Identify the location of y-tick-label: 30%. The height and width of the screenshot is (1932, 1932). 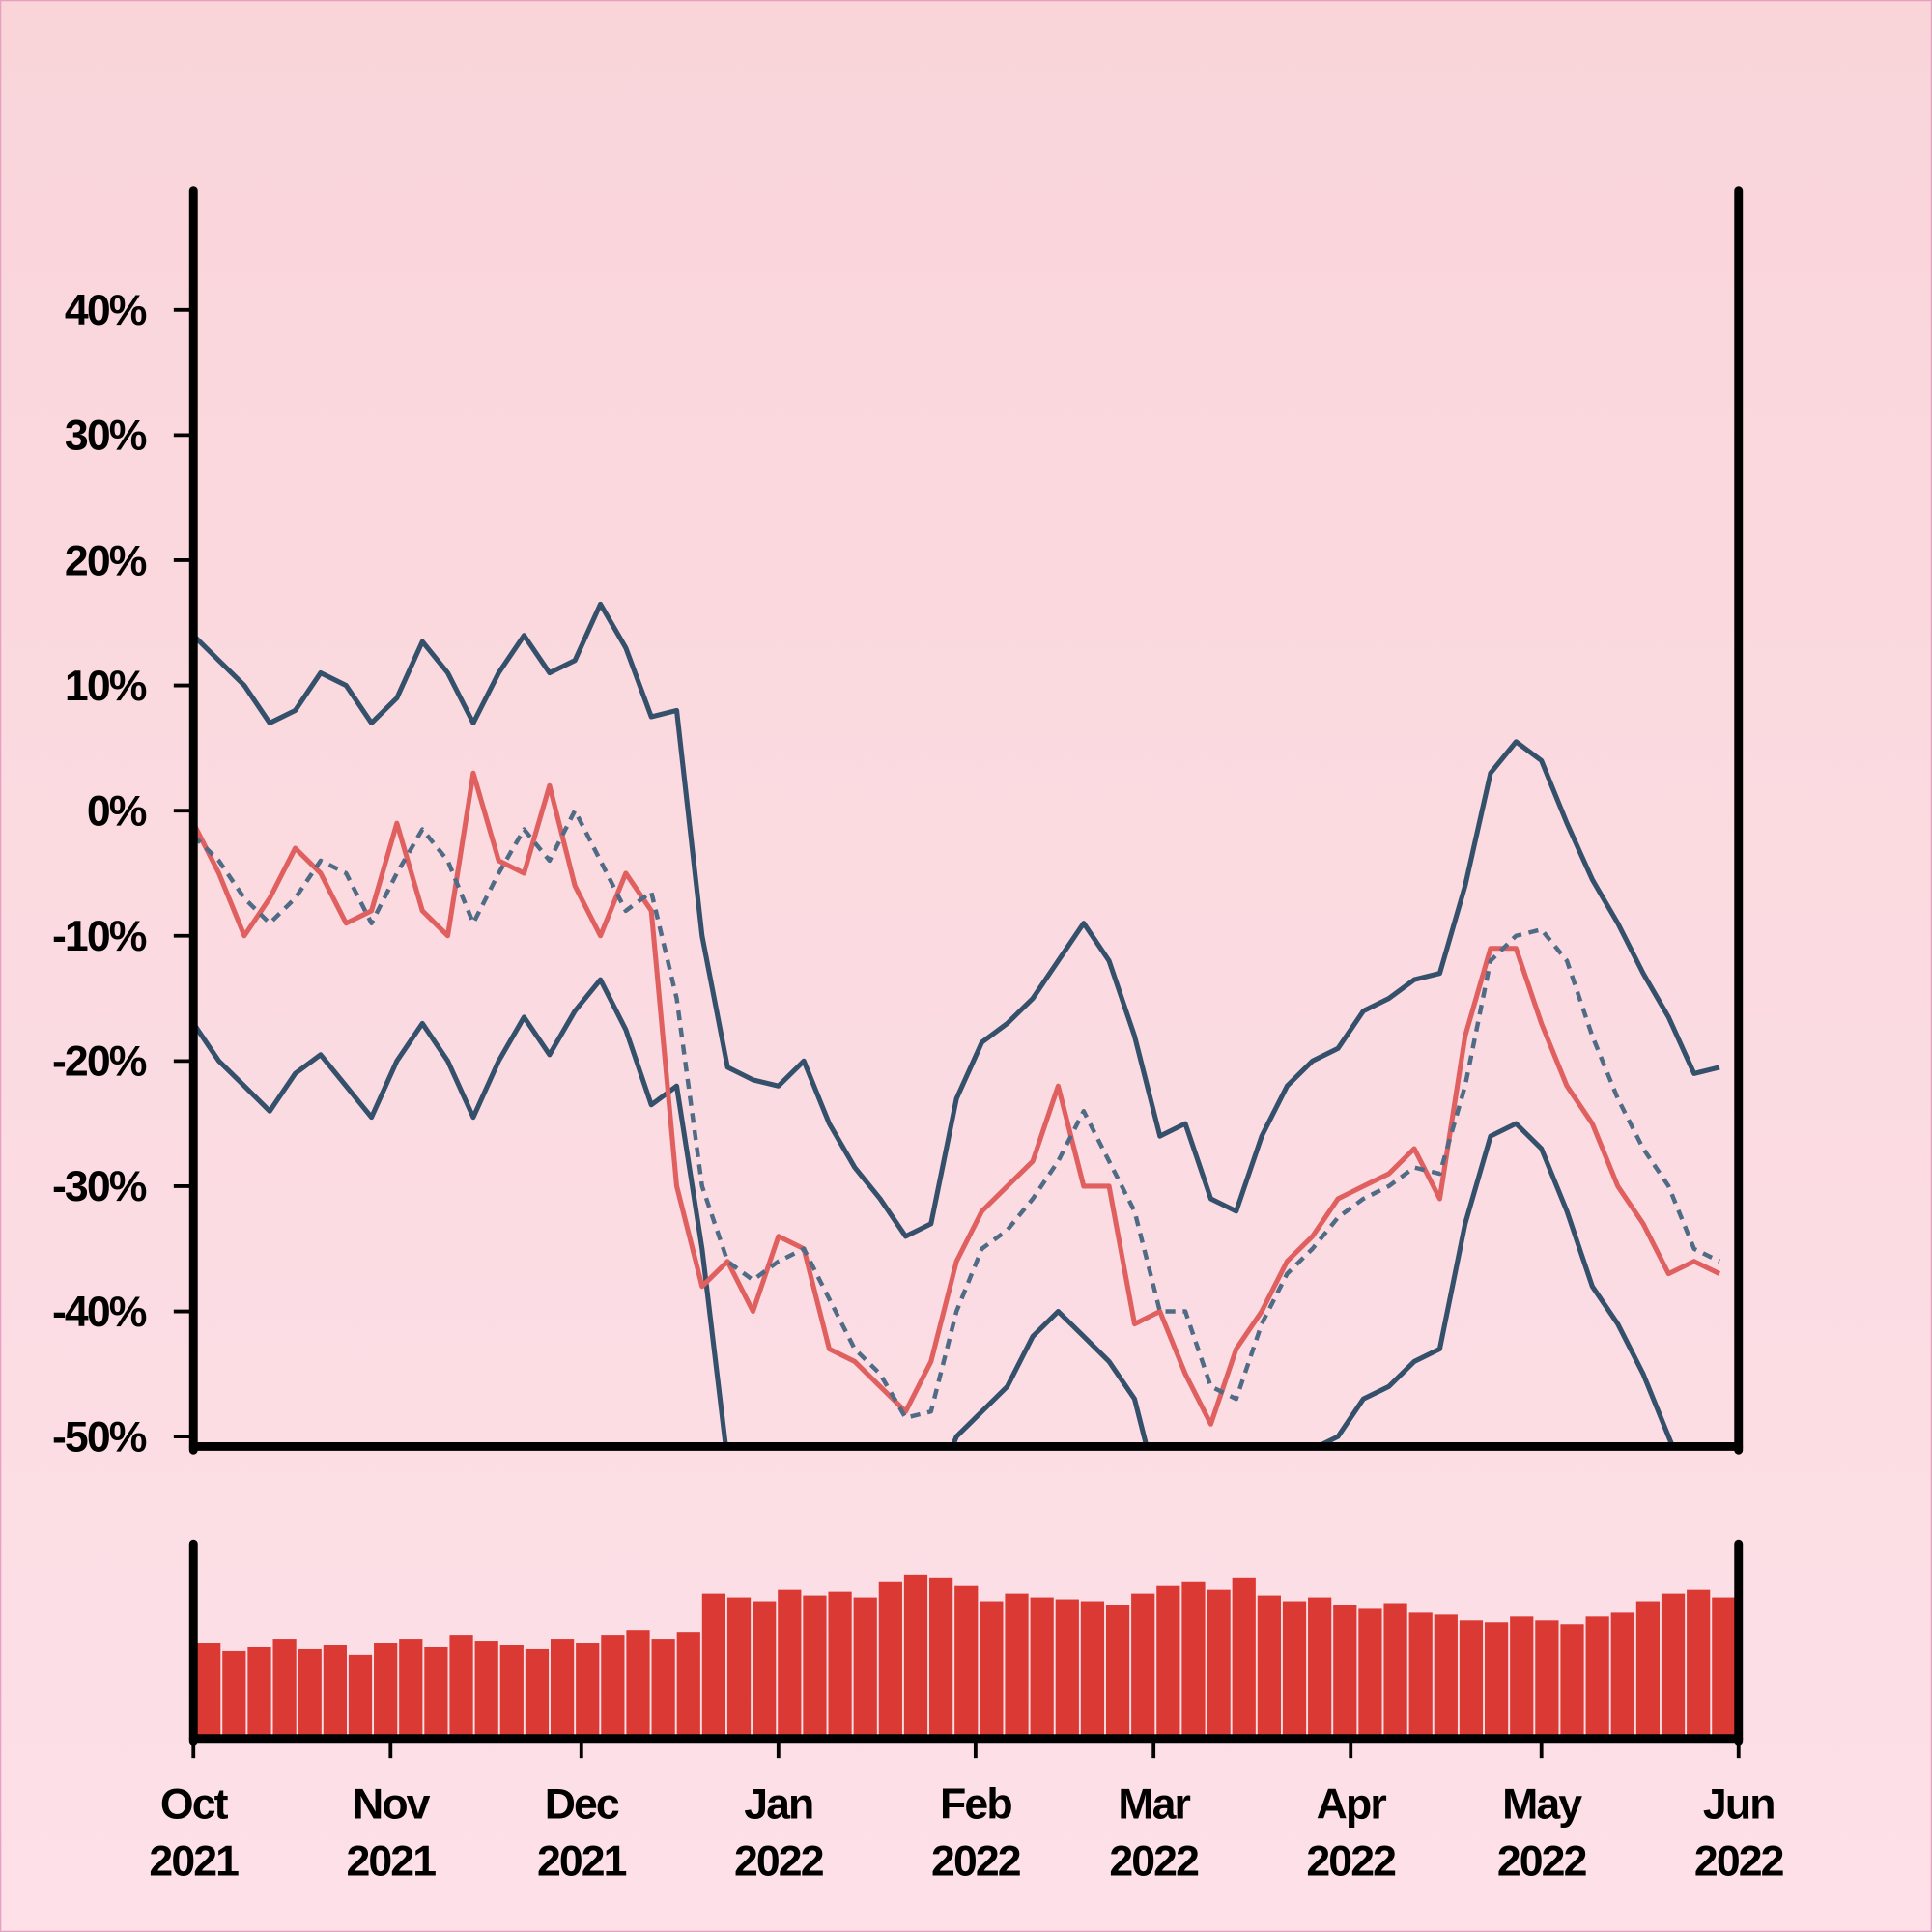
(106, 436).